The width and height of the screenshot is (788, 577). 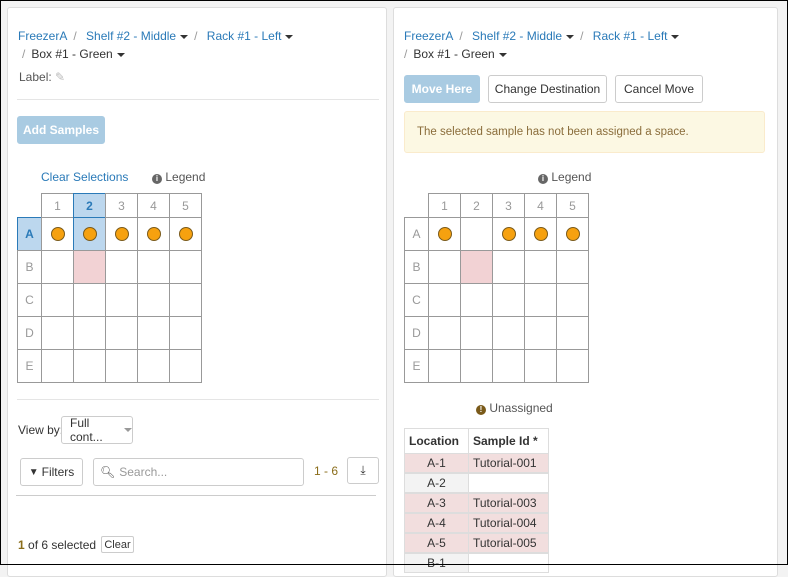 What do you see at coordinates (508, 463) in the screenshot?
I see `sample-id-cell: Tutorial-001` at bounding box center [508, 463].